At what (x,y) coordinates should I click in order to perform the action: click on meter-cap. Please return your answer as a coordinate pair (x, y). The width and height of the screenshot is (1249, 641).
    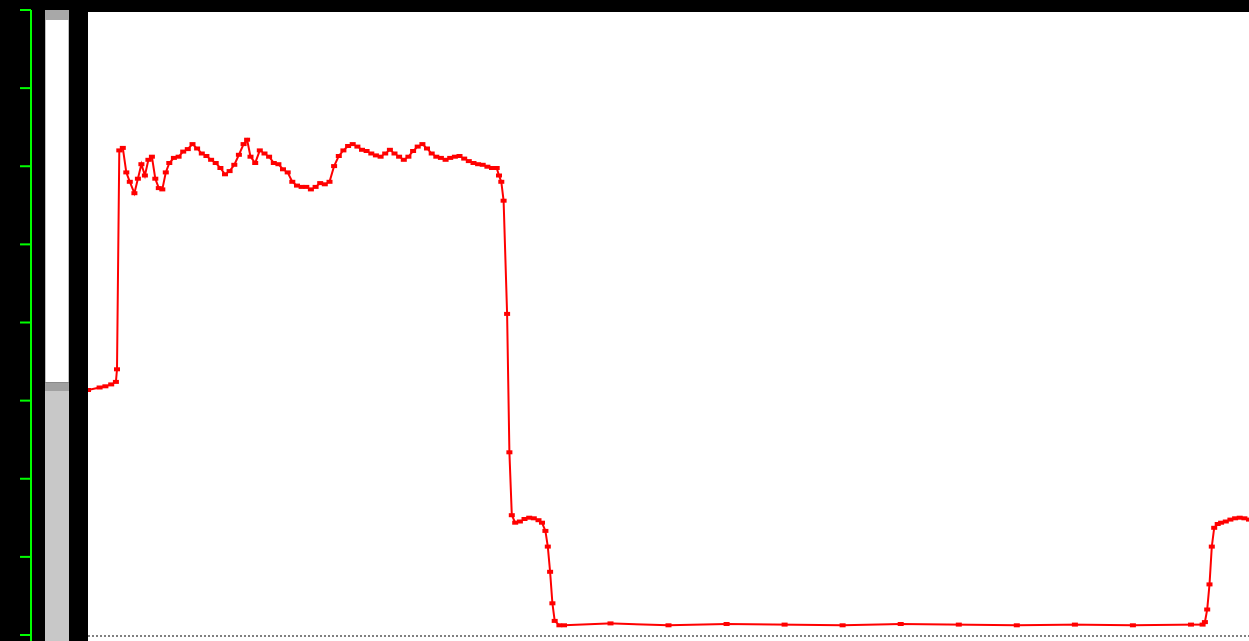
    Looking at the image, I should click on (57, 15).